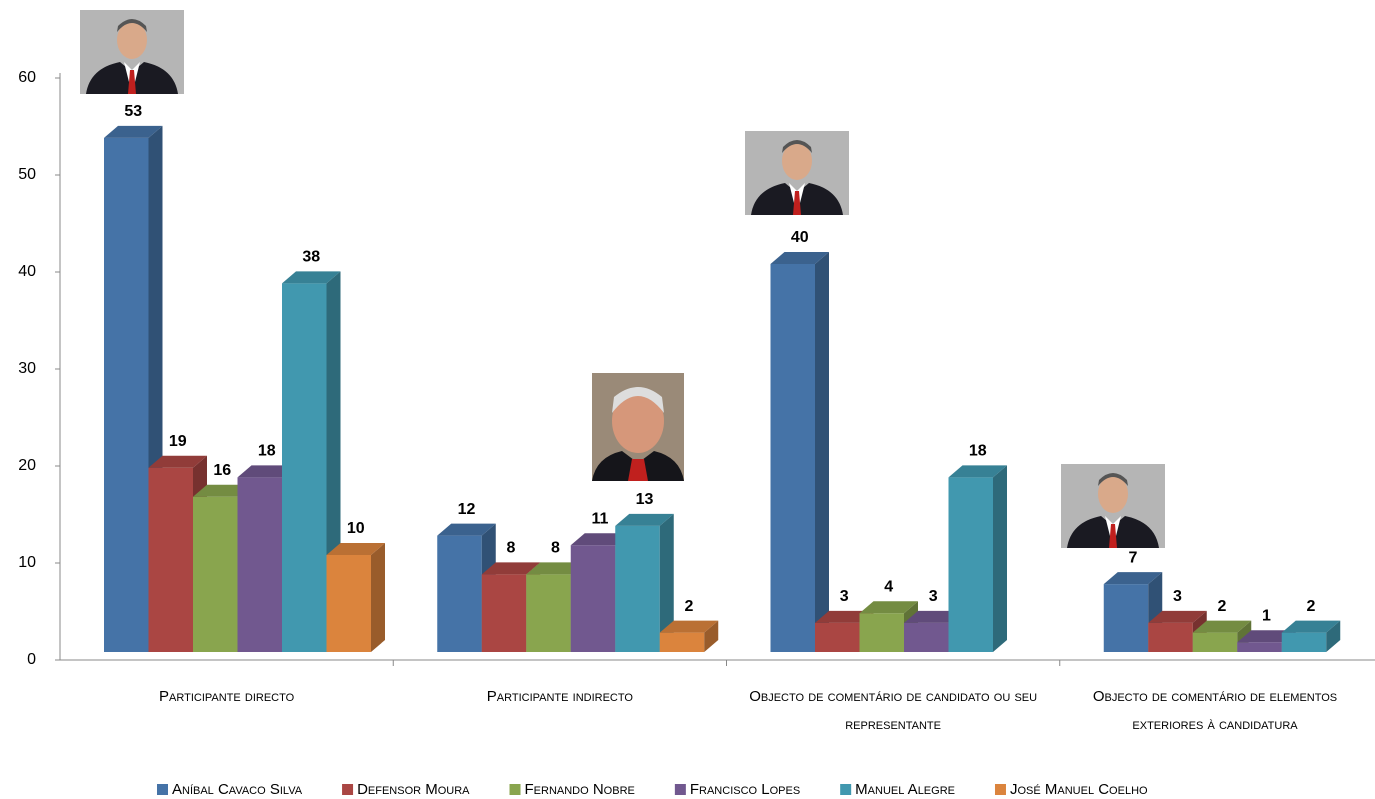 The width and height of the screenshot is (1375, 799). What do you see at coordinates (27, 562) in the screenshot?
I see `y-tick-label: 10` at bounding box center [27, 562].